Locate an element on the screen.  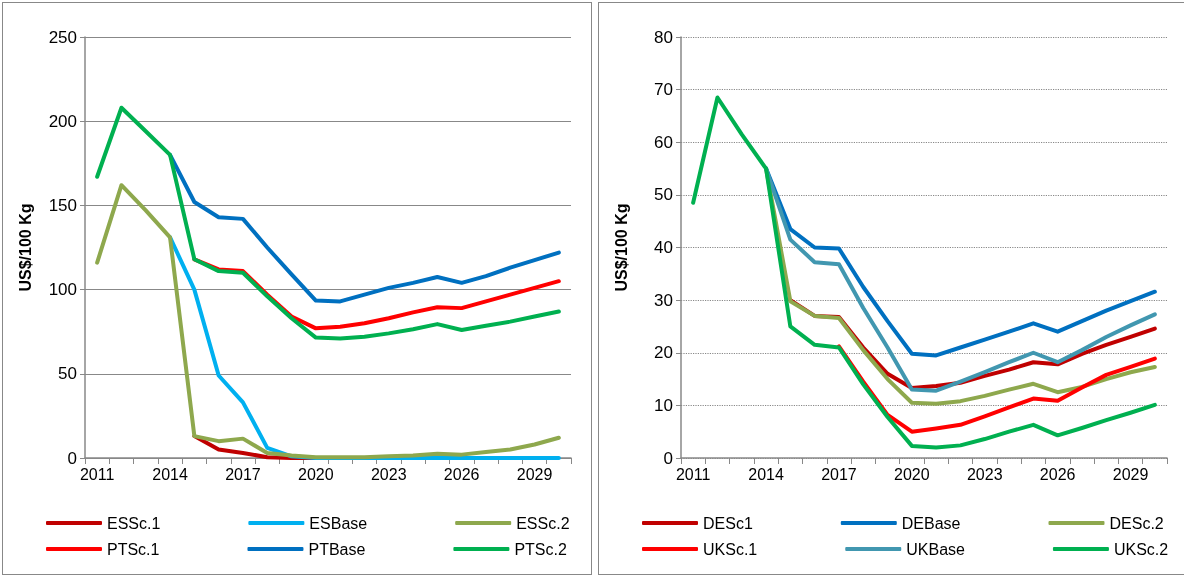
legend-label: UKSc.1 is located at coordinates (730, 549).